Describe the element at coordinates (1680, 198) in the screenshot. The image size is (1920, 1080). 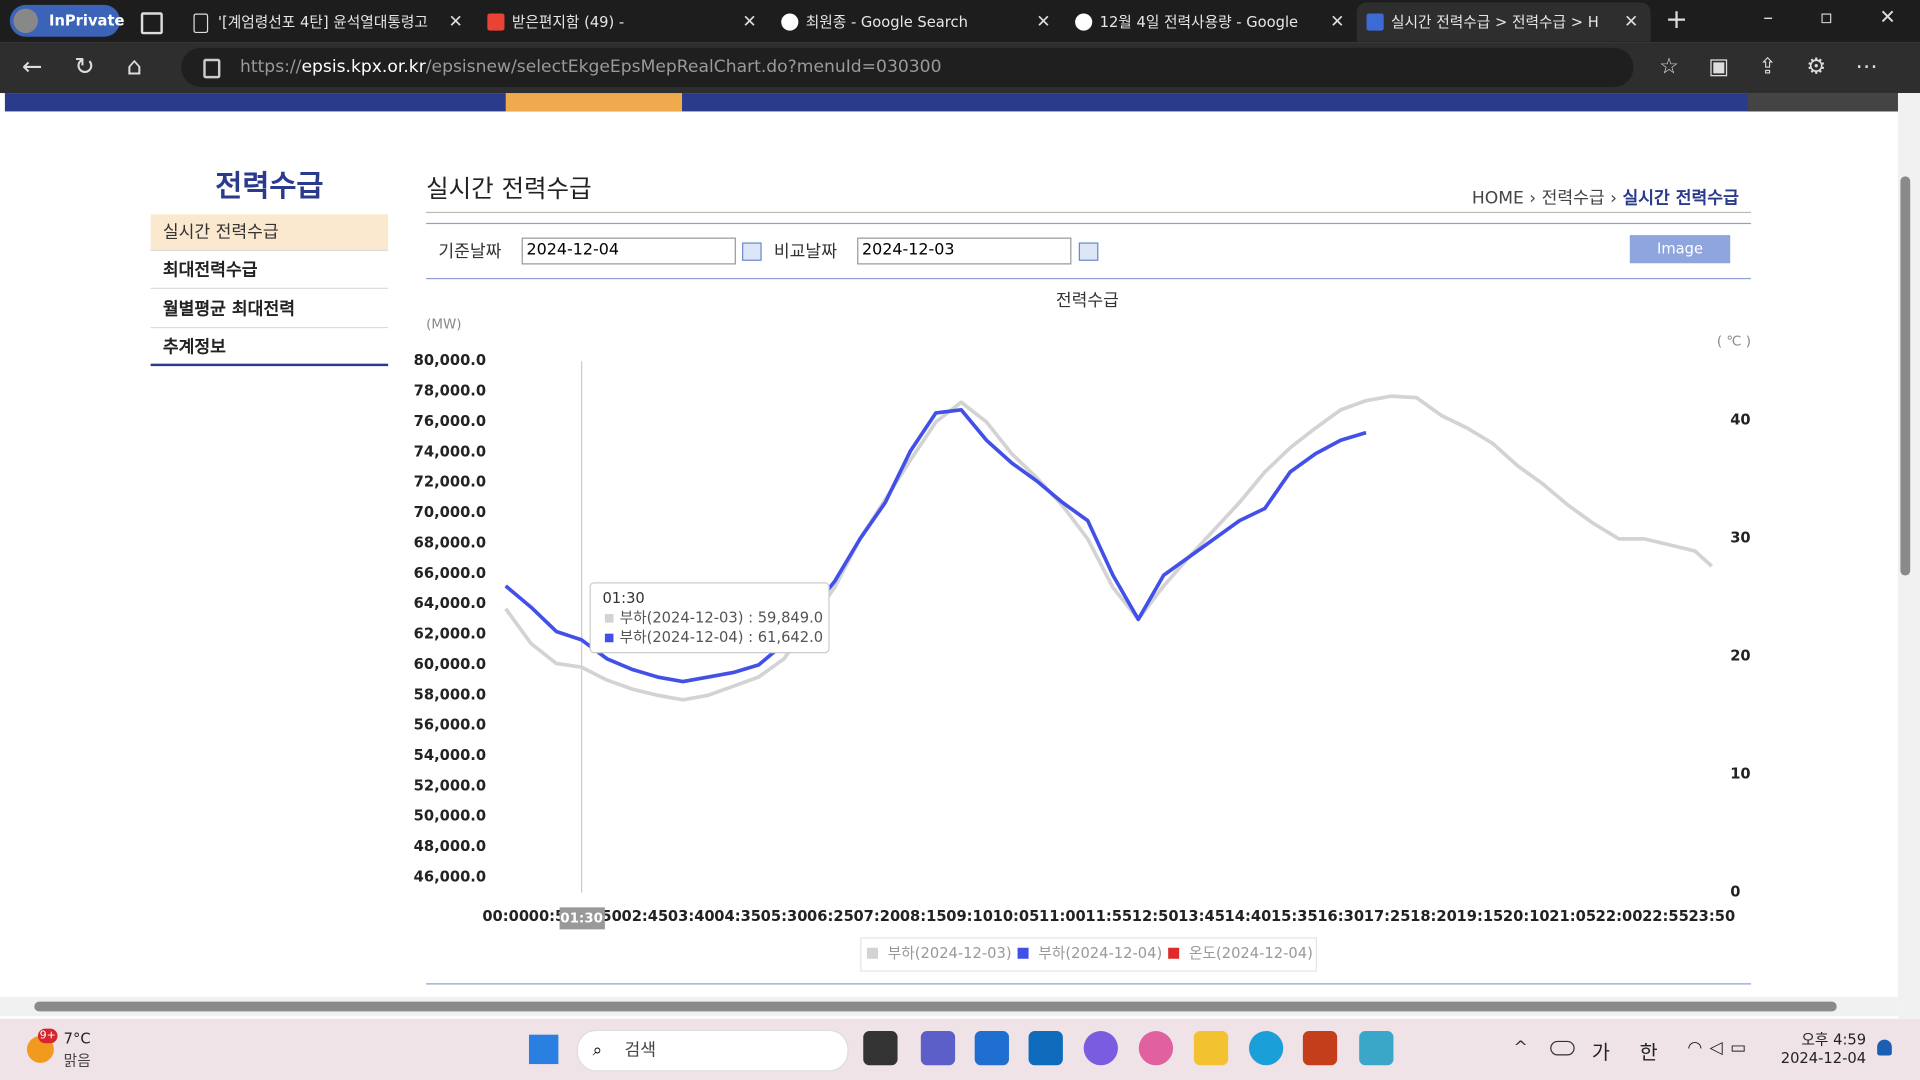
I see `crumb: 실시간 전력수급` at that location.